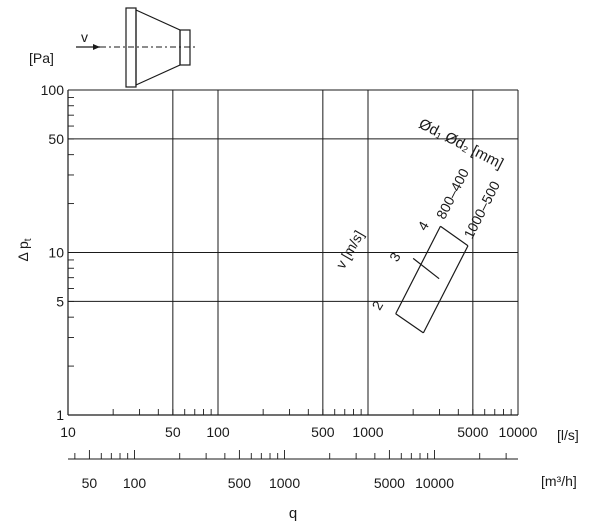  I want to click on velocity-tick-label: 3, so click(395, 256).